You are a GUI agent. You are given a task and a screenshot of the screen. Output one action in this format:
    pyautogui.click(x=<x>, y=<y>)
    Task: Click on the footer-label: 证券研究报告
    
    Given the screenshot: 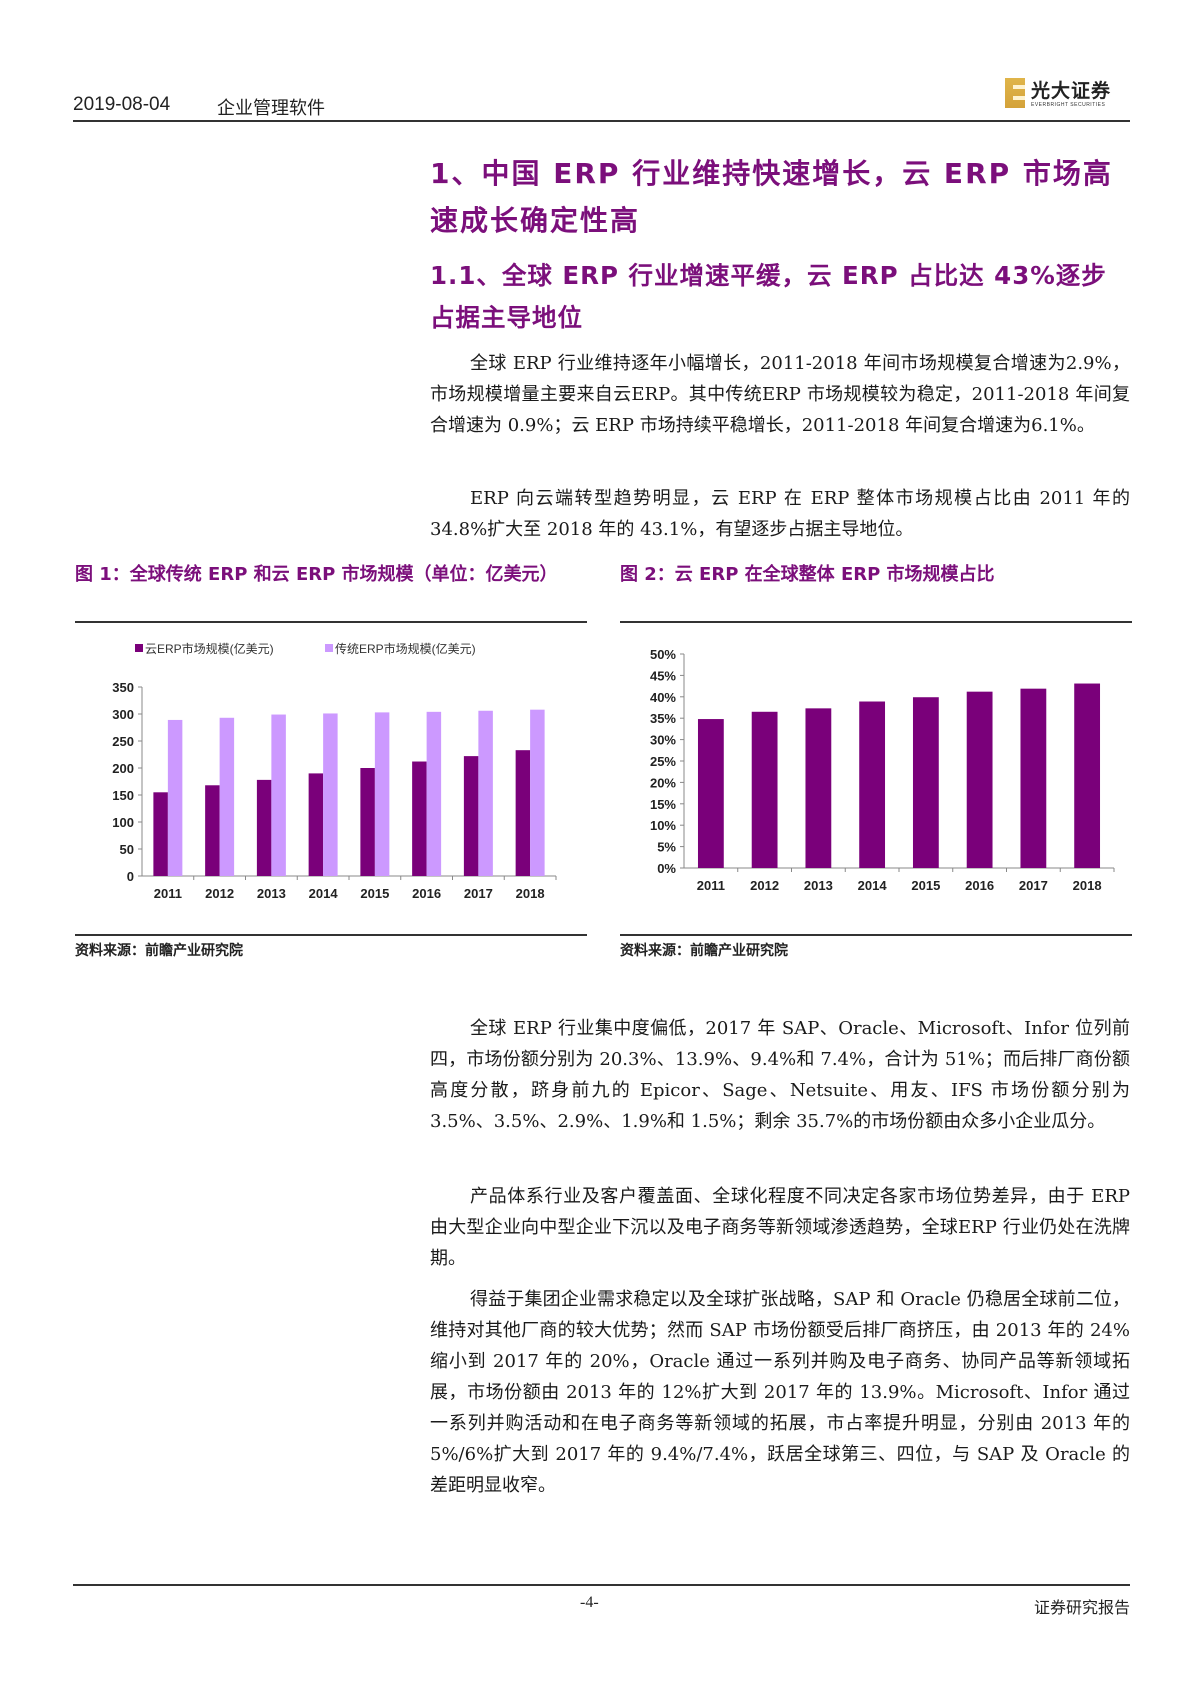 What is the action you would take?
    pyautogui.click(x=1081, y=1607)
    